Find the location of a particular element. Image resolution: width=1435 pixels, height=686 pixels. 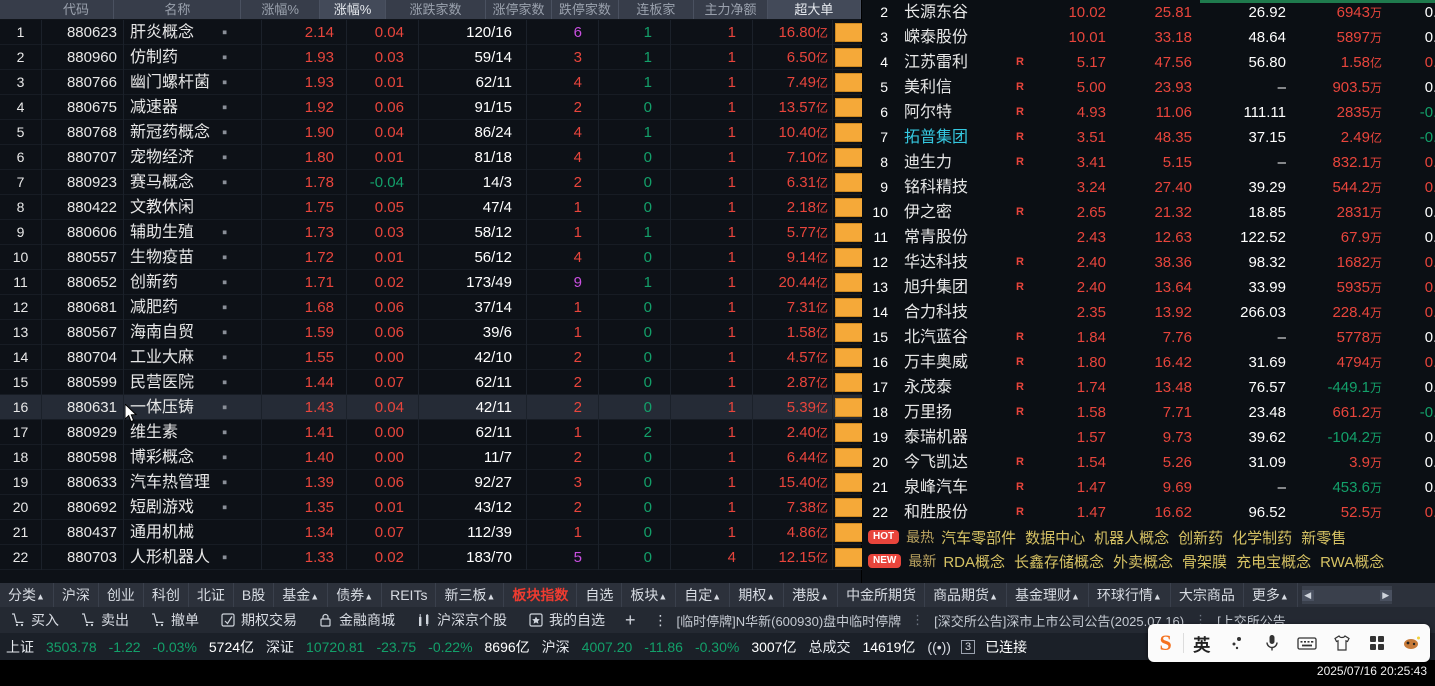

row-name: 维生素 is located at coordinates (154, 432).